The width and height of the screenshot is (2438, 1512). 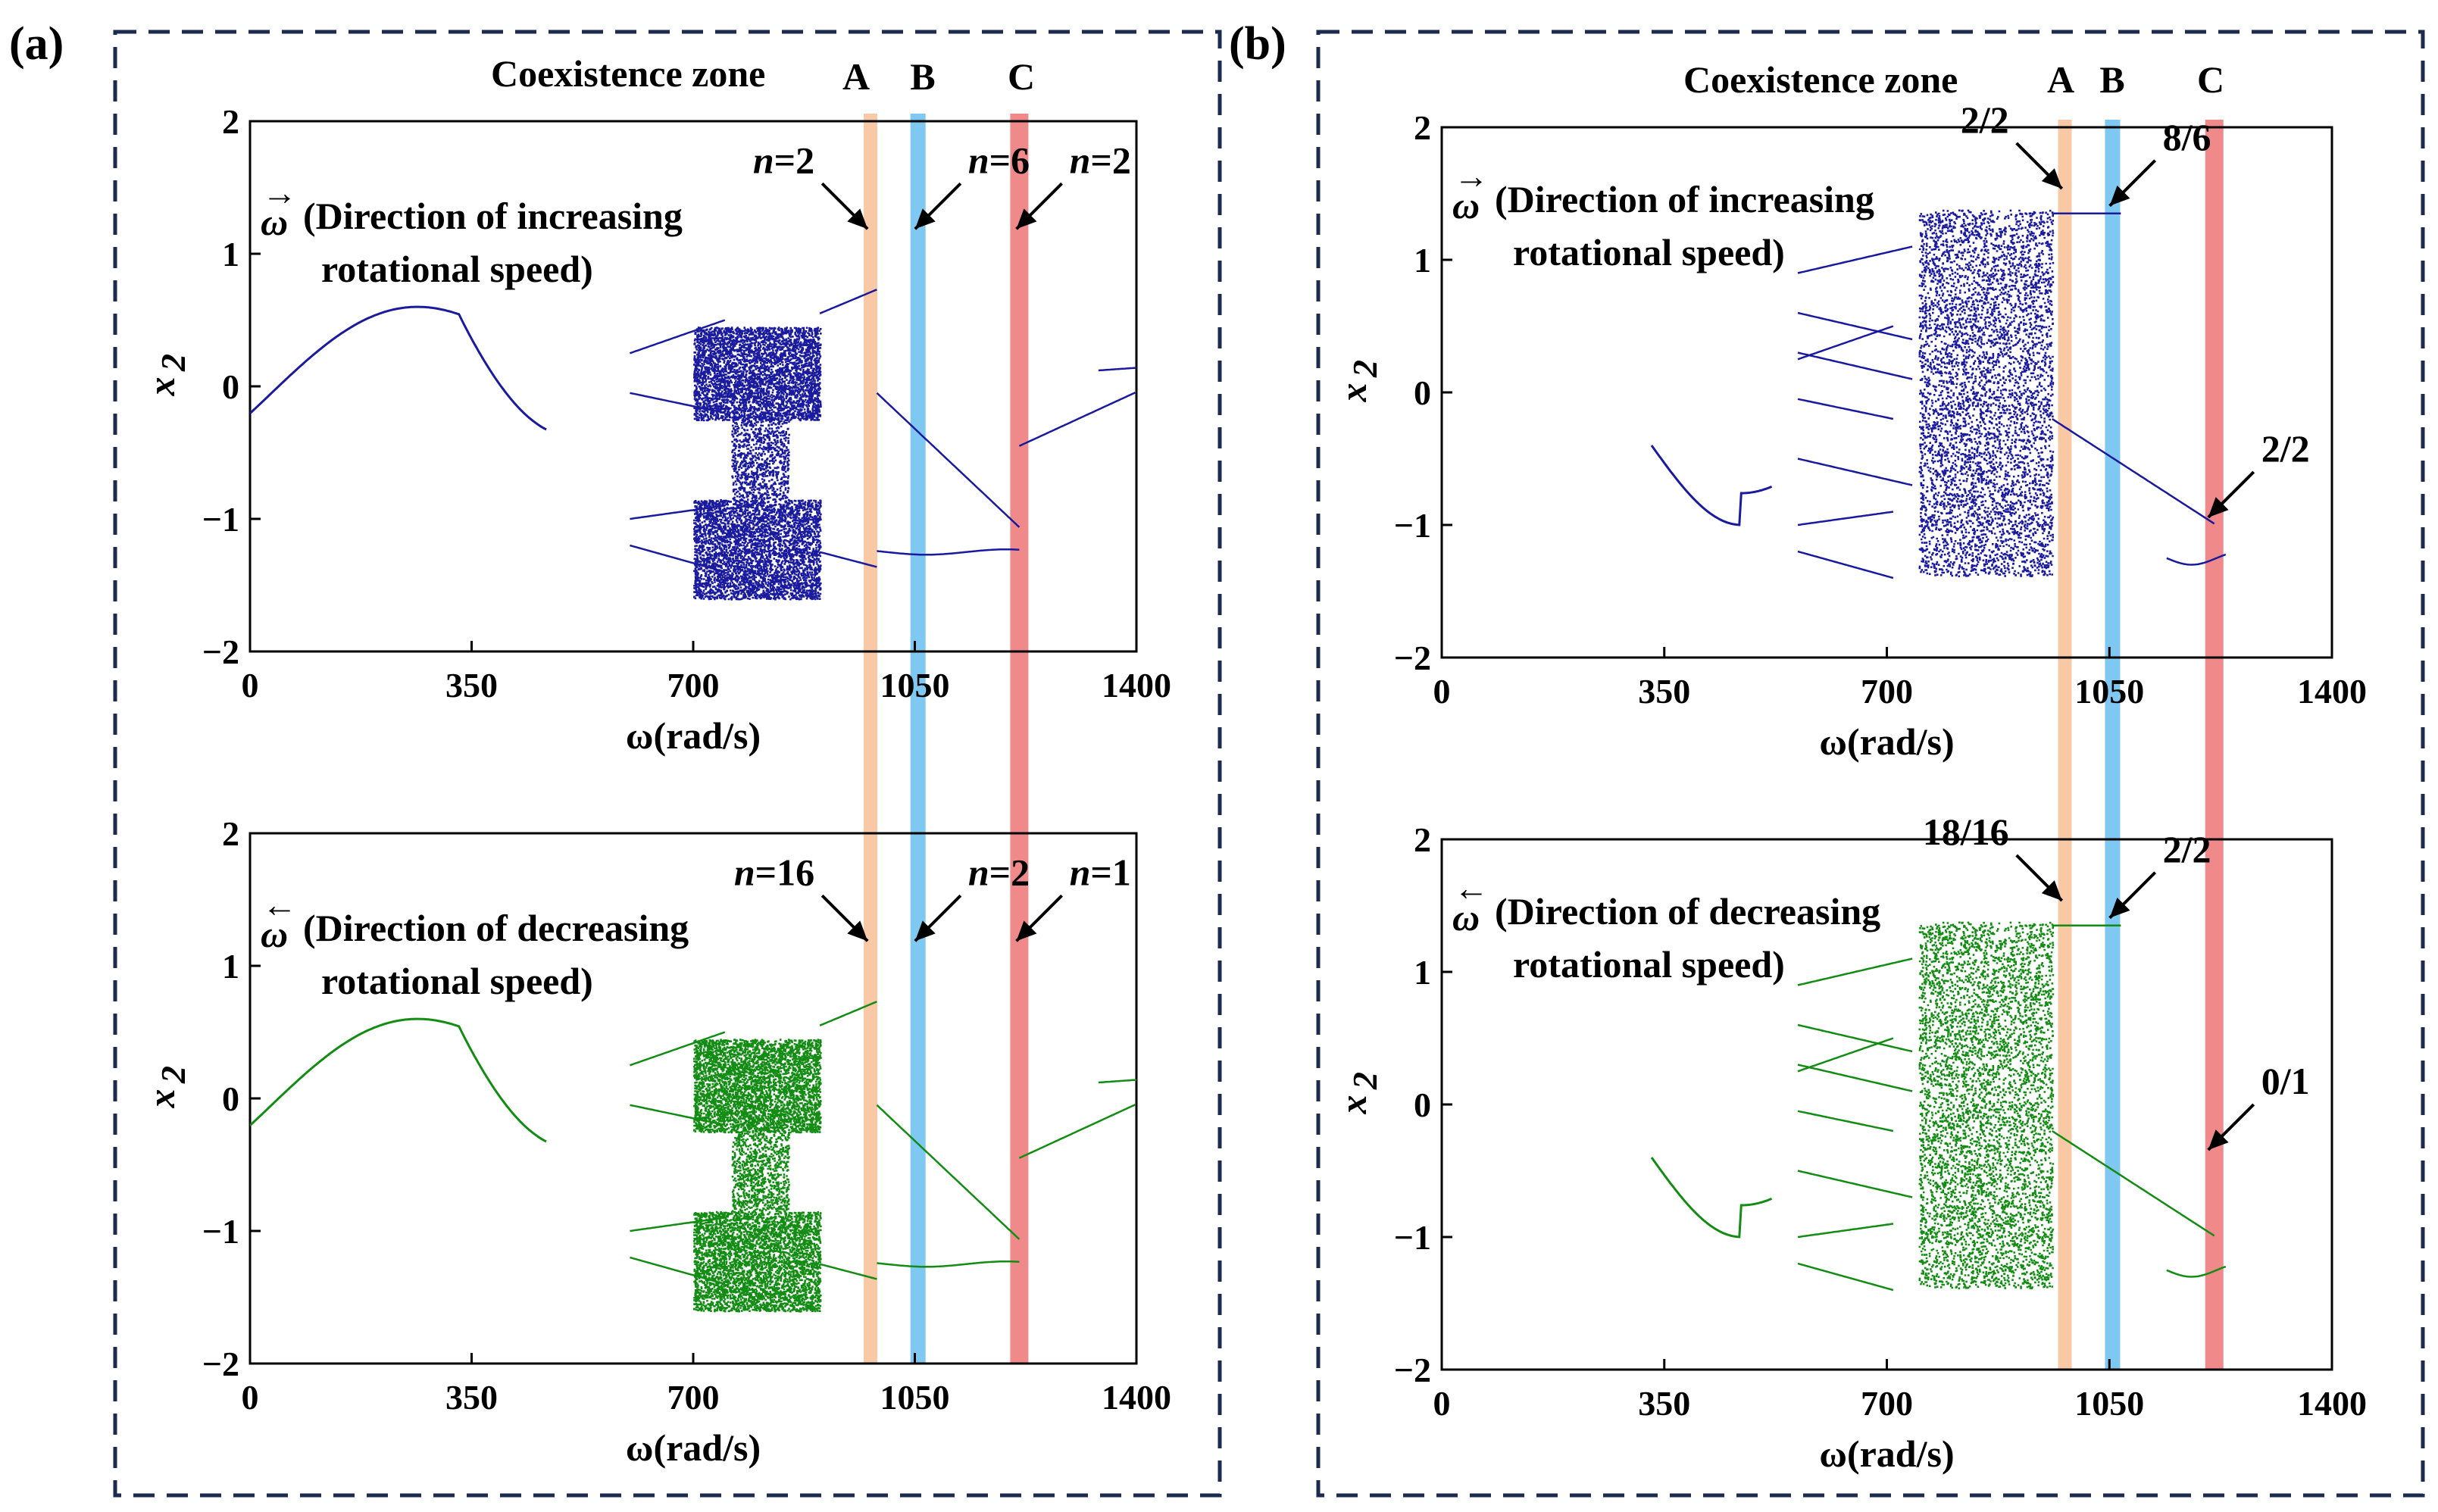 What do you see at coordinates (220, 1231) in the screenshot?
I see `y-tick-label: −1` at bounding box center [220, 1231].